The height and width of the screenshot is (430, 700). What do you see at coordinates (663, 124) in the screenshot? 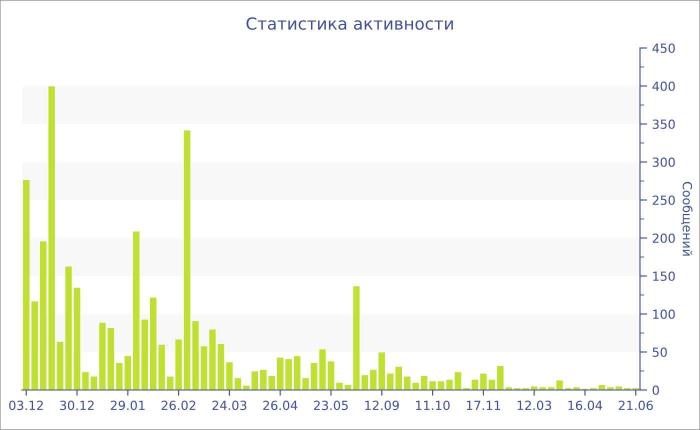
I see `y-tick-label: 350` at bounding box center [663, 124].